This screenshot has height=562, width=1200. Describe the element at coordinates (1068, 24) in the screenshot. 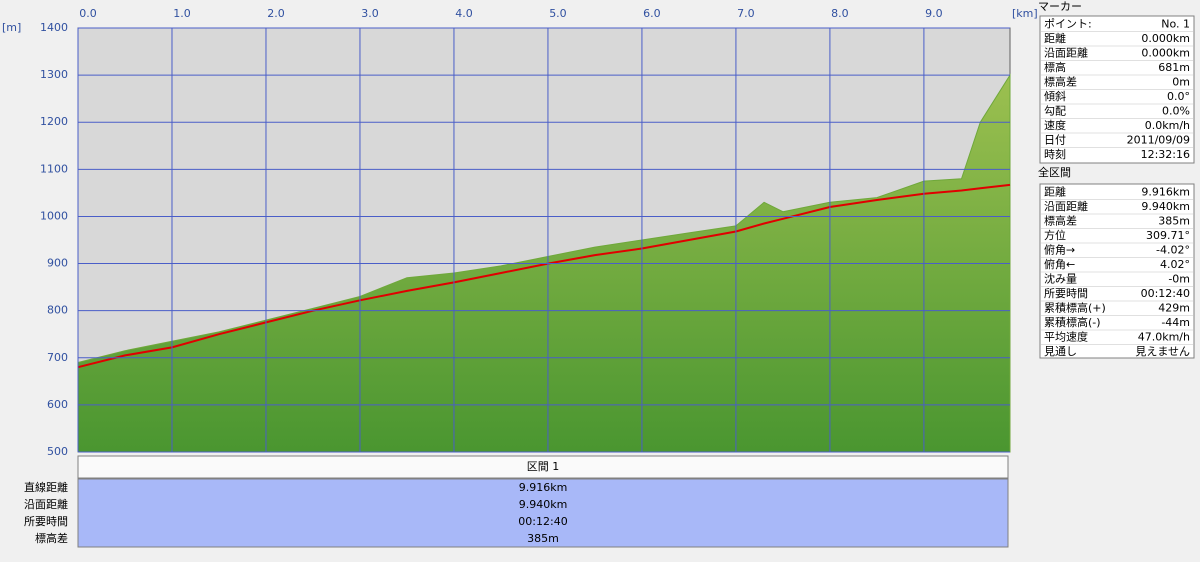

I see `panel-label: ポイント:` at that location.